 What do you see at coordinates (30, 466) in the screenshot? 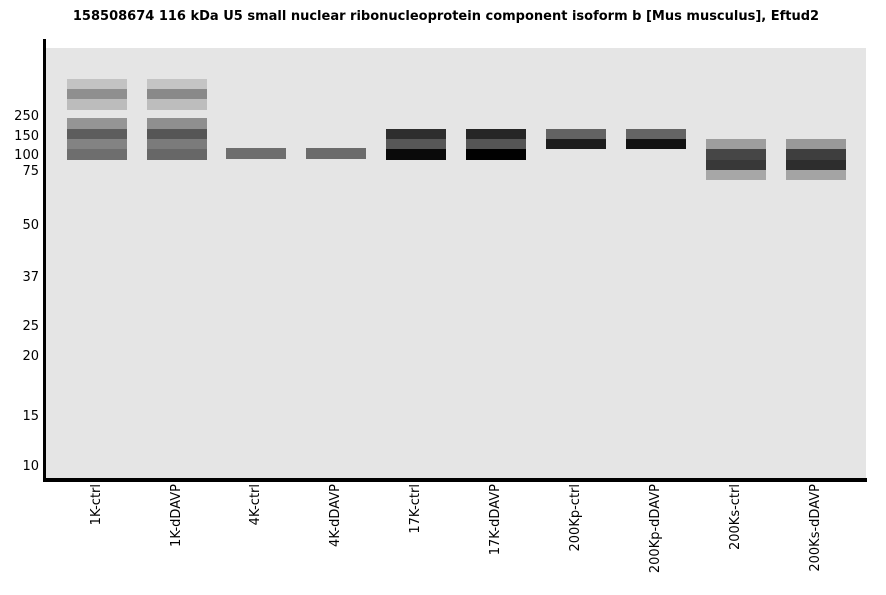
I see `y-tick-label: 10` at bounding box center [30, 466].